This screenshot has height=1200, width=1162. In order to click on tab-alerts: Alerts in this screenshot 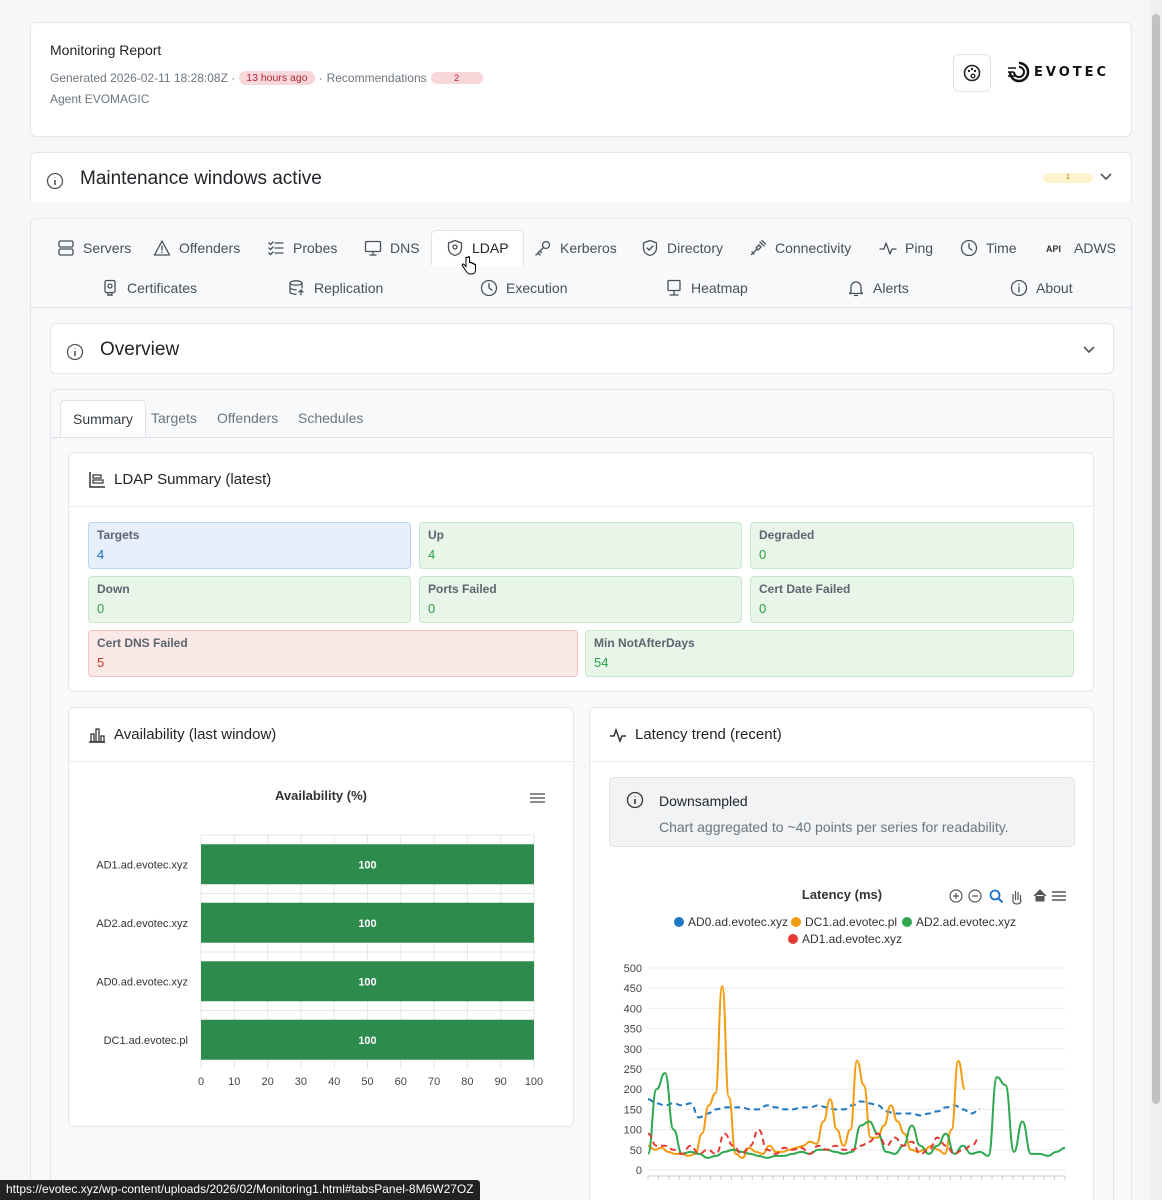, I will do `click(878, 288)`.